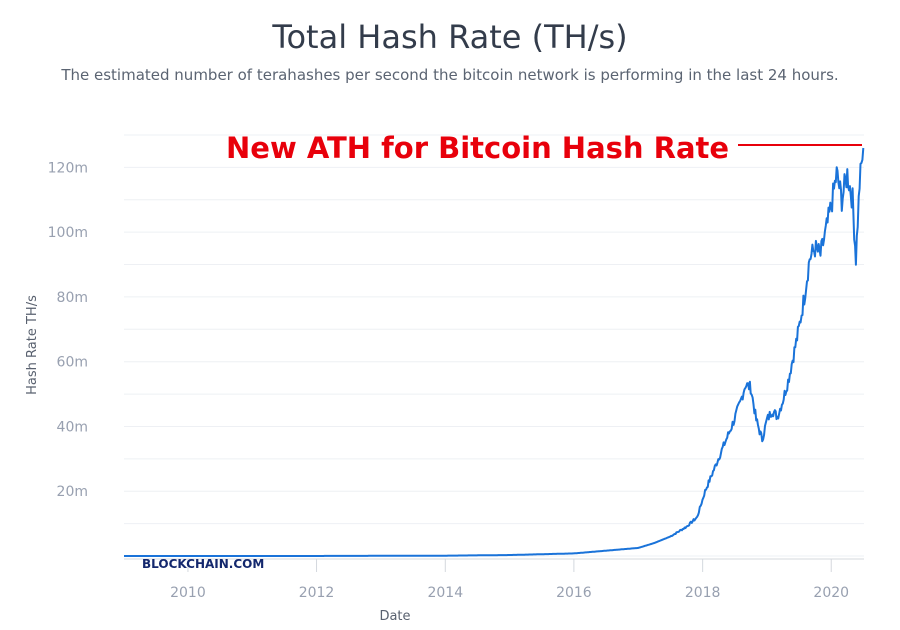 This screenshot has width=900, height=630. Describe the element at coordinates (831, 593) in the screenshot. I see `x-tick-label: 2020` at that location.